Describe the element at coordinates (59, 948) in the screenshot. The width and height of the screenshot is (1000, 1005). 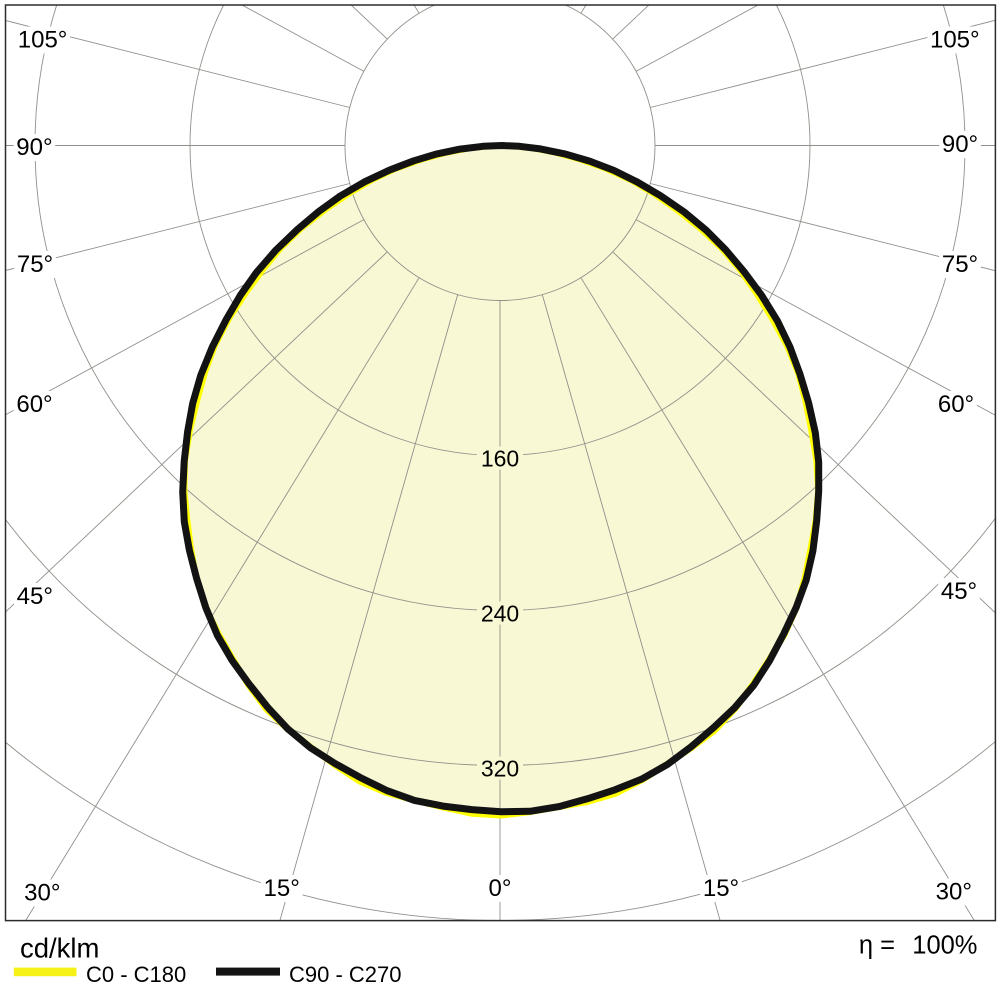
I see `svg-text: cd/klm` at that location.